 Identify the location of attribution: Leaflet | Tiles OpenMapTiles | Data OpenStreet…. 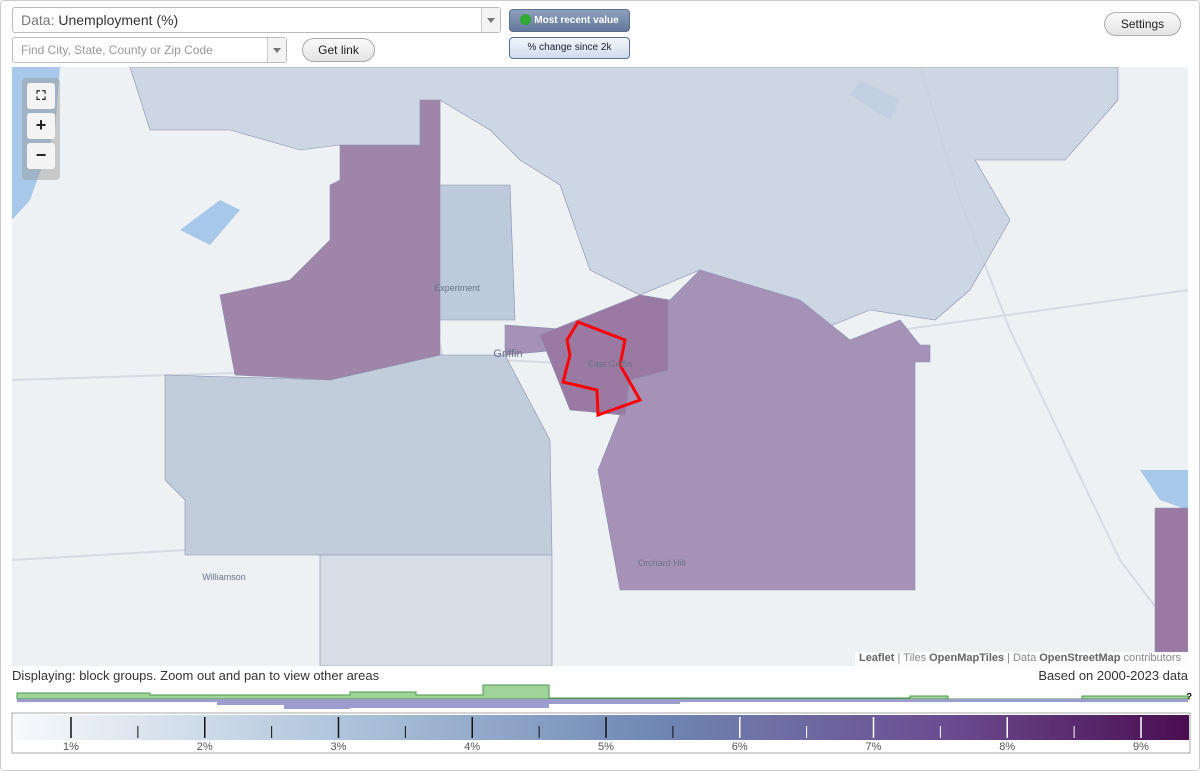
(1021, 659).